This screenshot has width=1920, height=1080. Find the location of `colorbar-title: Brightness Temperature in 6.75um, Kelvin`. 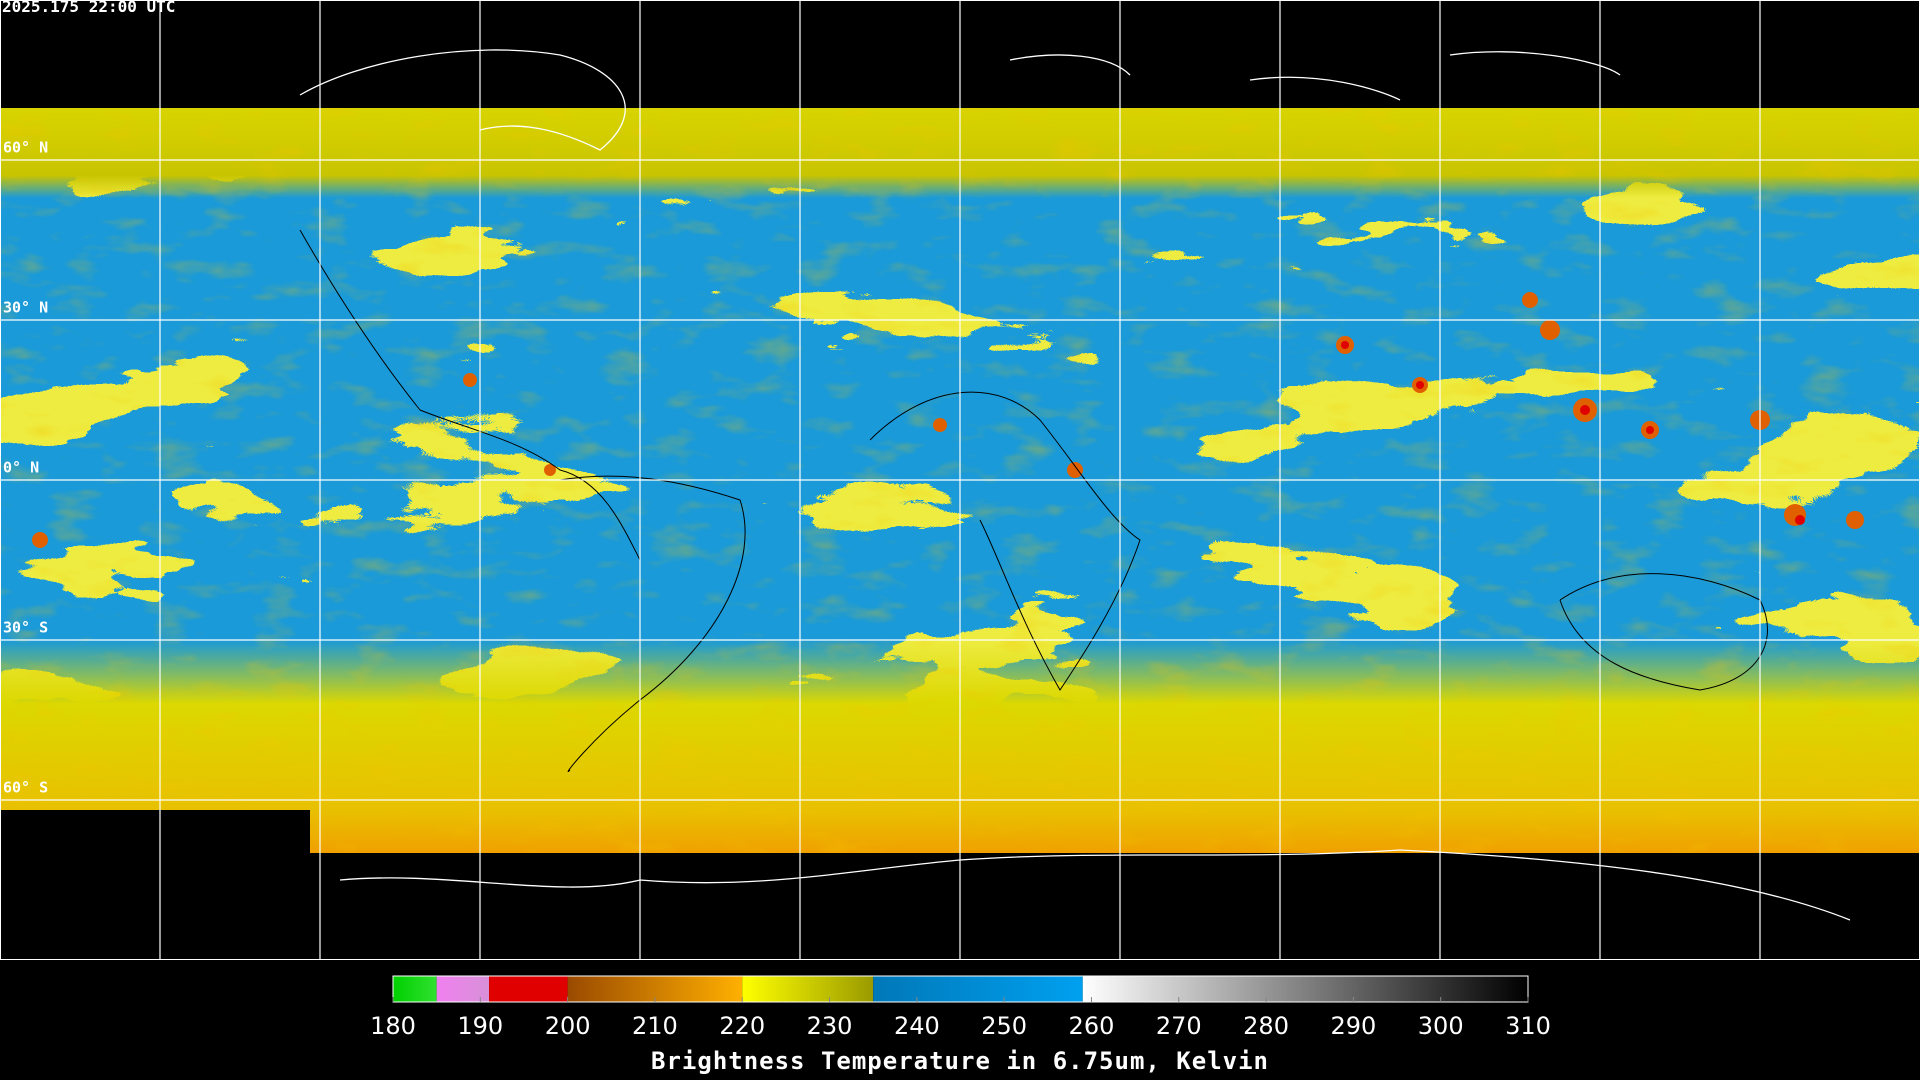

colorbar-title: Brightness Temperature in 6.75um, Kelvin is located at coordinates (960, 1061).